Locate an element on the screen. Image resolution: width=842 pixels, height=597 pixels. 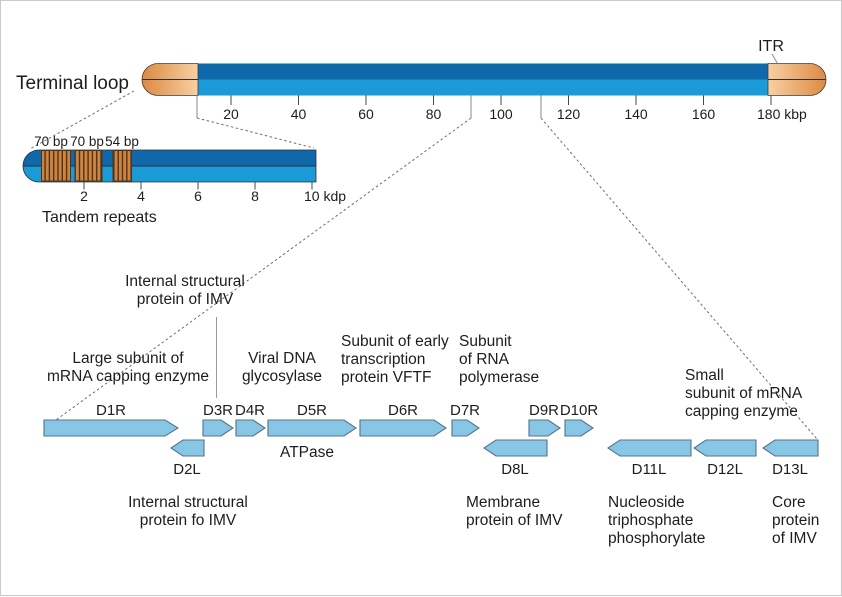
annotation-viral-dna: glycosylase is located at coordinates (282, 376).